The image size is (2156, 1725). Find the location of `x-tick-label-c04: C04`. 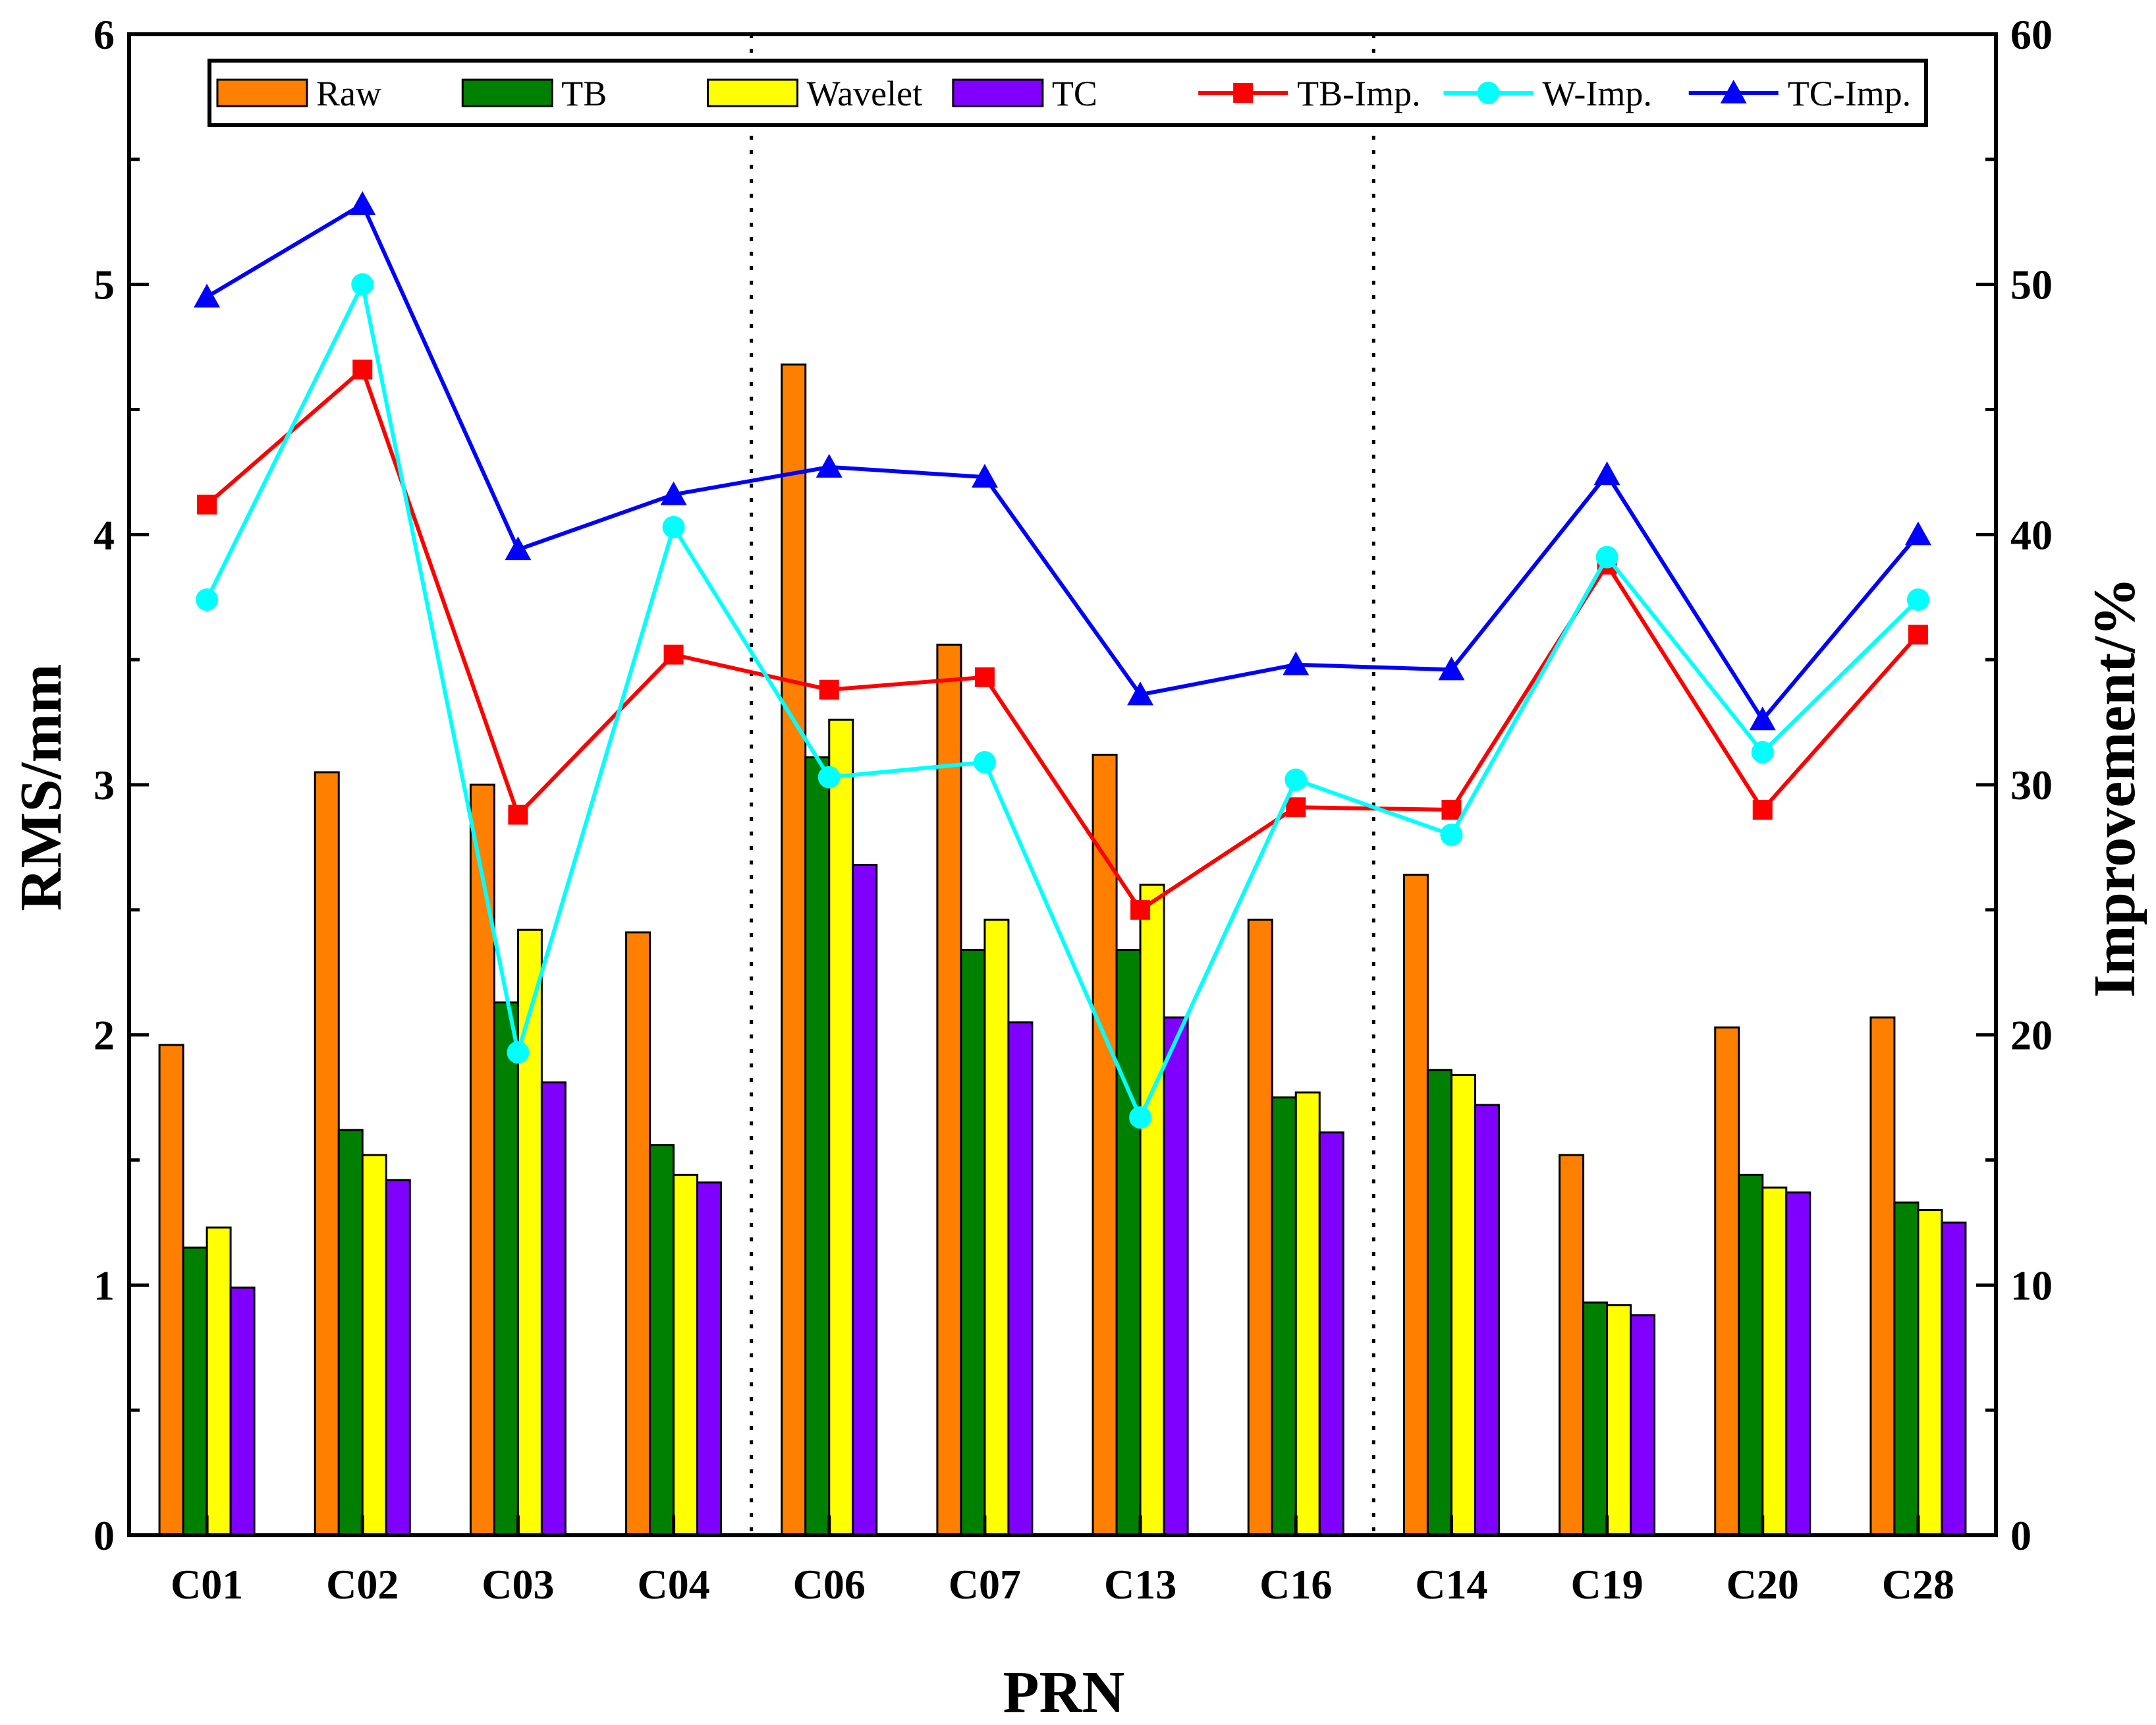

x-tick-label-c04: C04 is located at coordinates (673, 1584).